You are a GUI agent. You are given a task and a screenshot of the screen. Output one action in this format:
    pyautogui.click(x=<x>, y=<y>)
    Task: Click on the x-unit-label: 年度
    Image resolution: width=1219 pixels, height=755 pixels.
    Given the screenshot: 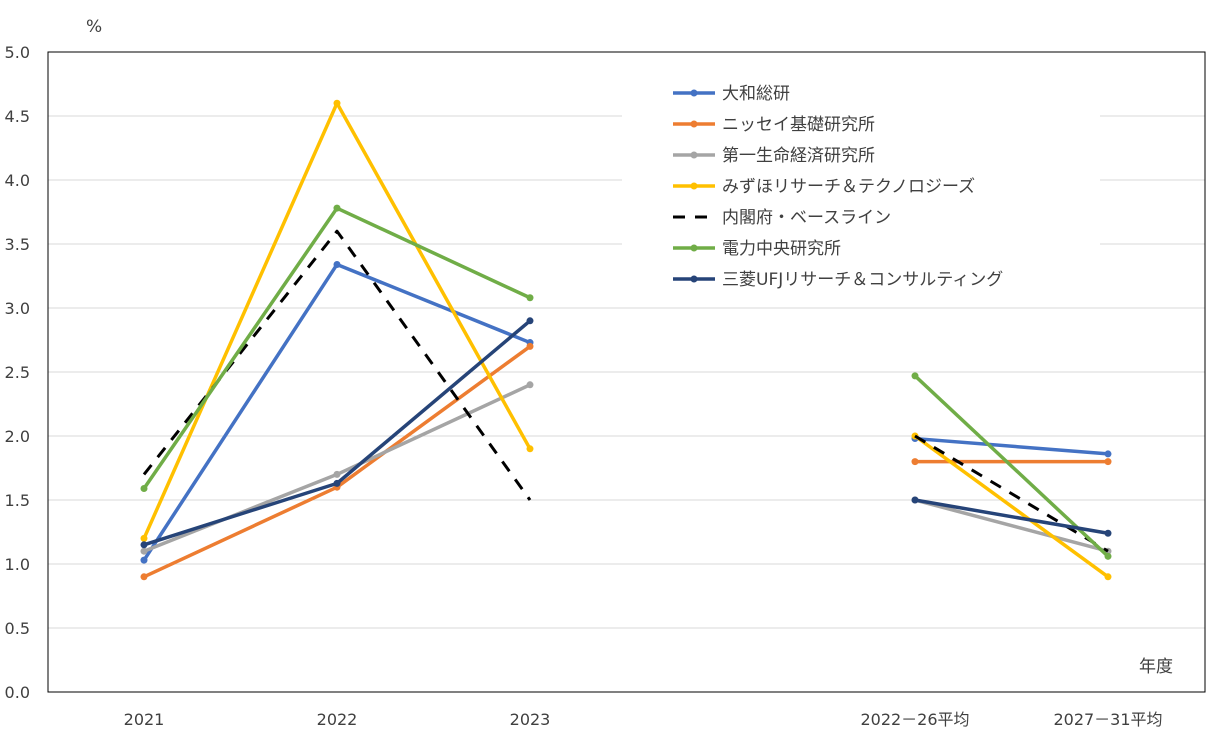 What is the action you would take?
    pyautogui.click(x=1156, y=667)
    